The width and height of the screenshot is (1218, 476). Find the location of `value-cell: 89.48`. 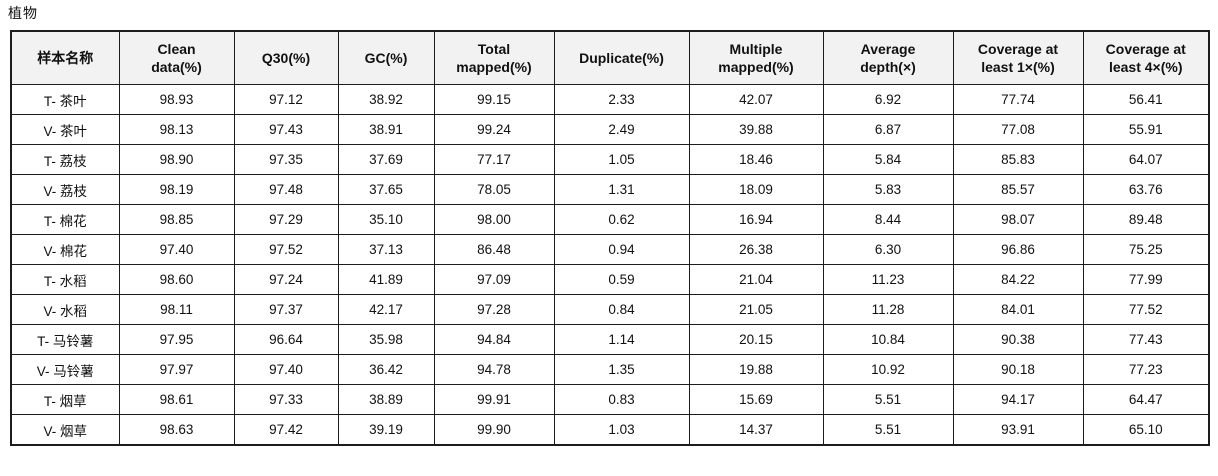

value-cell: 89.48 is located at coordinates (1146, 219).